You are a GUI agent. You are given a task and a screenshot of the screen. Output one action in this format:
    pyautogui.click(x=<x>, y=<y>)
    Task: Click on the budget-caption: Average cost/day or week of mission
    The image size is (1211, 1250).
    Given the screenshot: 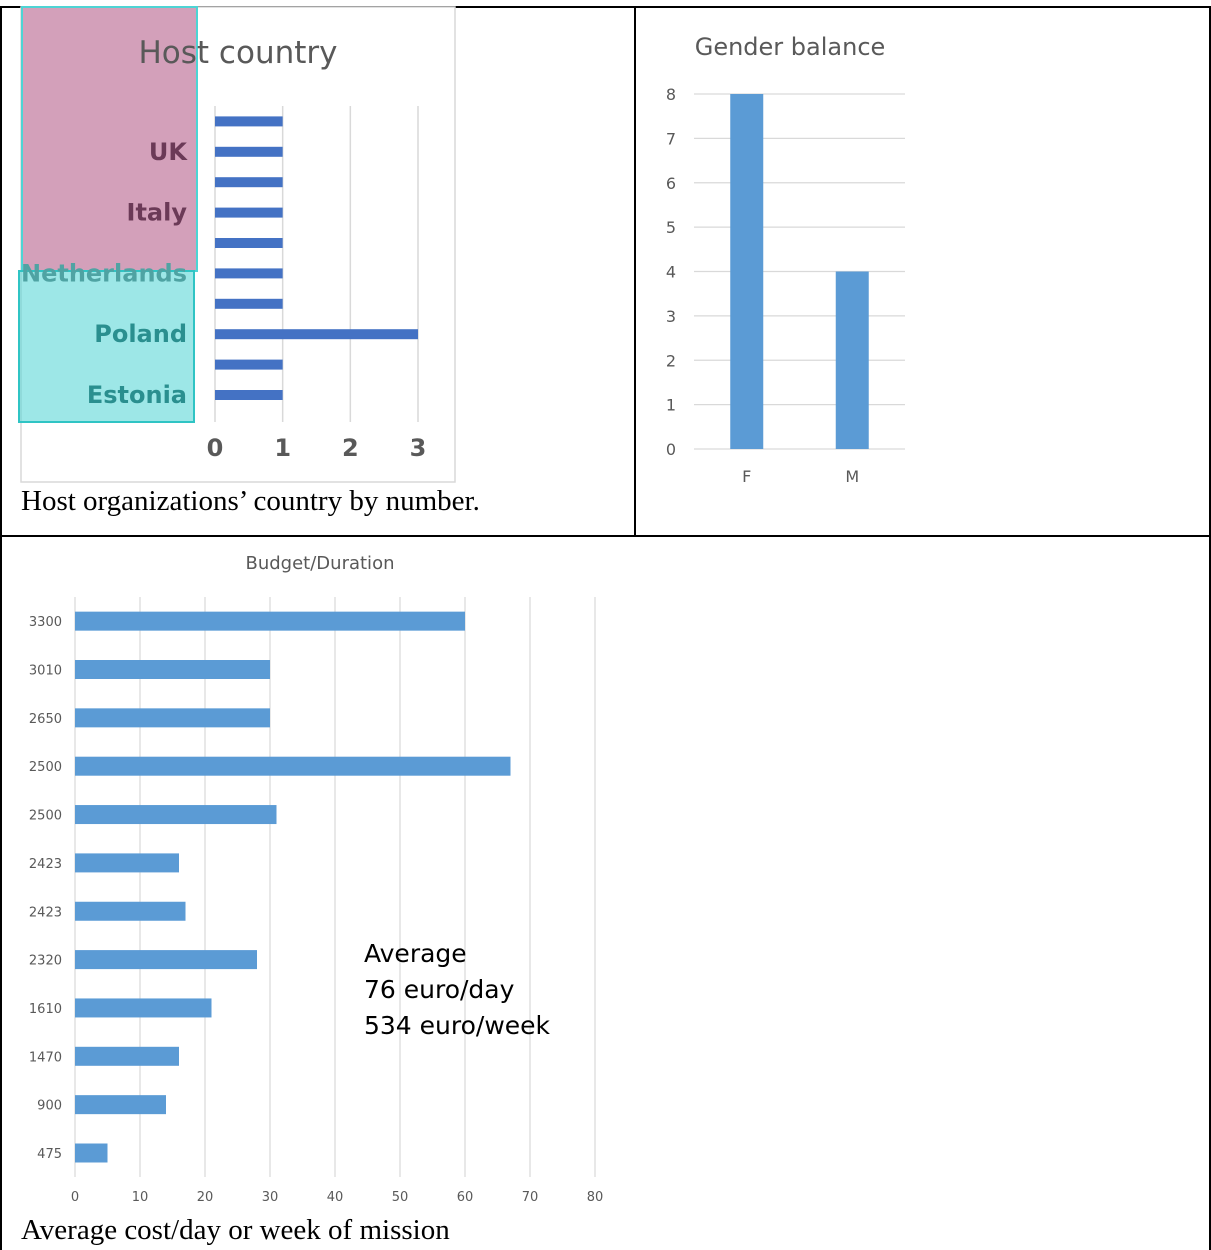 What is the action you would take?
    pyautogui.click(x=235, y=1230)
    